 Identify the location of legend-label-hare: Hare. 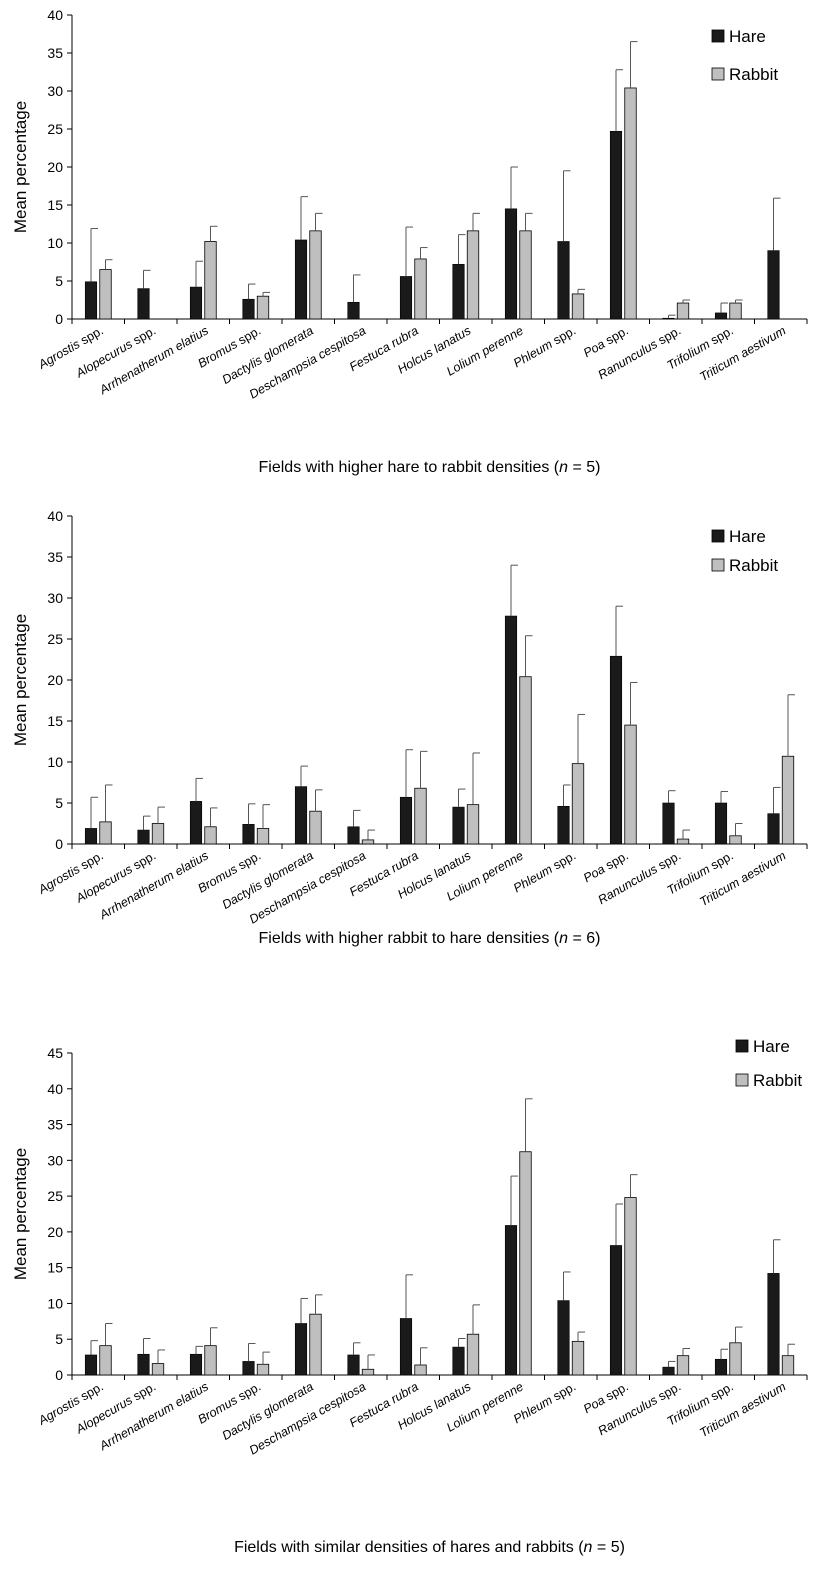
(771, 1046).